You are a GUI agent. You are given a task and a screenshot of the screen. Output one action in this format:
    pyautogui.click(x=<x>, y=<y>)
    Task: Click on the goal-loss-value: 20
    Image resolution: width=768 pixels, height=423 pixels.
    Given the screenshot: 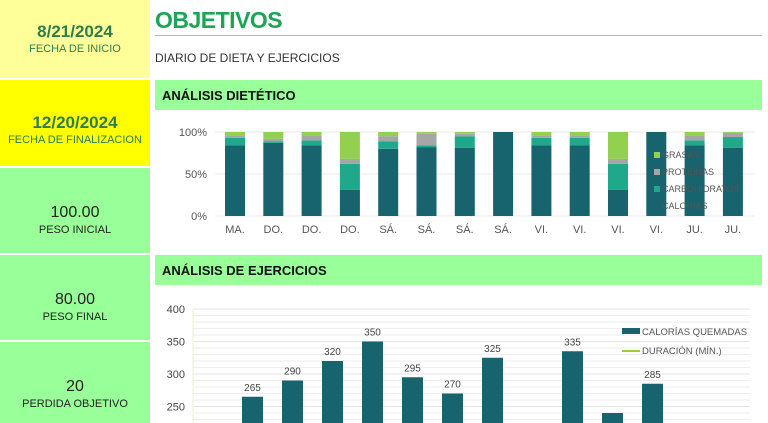 What is the action you would take?
    pyautogui.click(x=75, y=386)
    